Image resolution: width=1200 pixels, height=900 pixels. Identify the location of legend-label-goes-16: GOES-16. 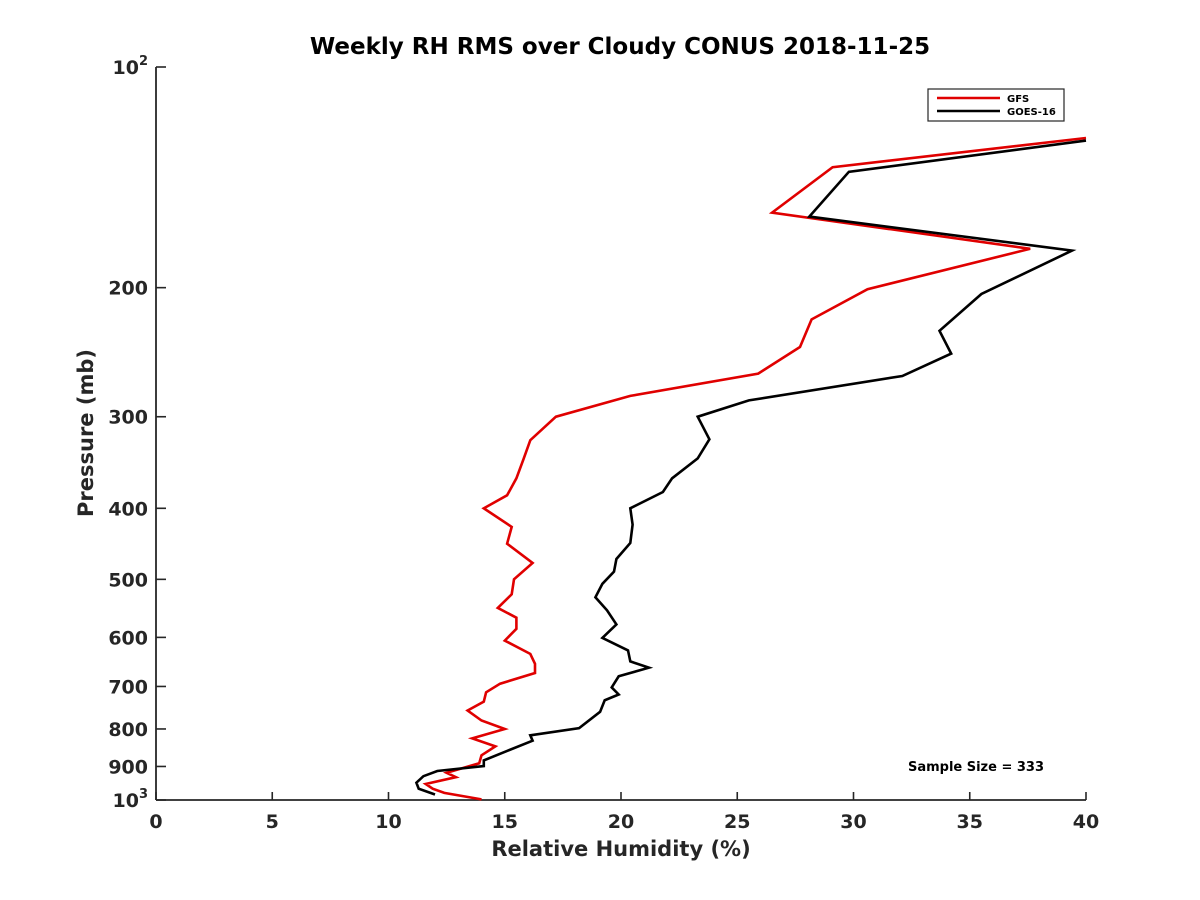
(1031, 112).